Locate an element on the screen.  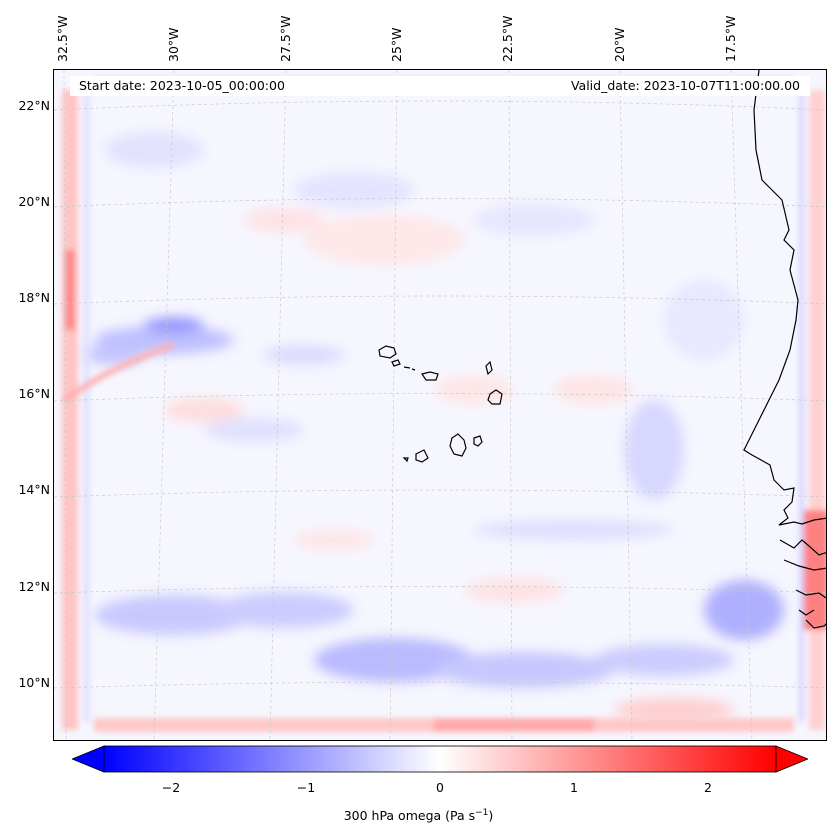
lon-tick-label: 27.5°W is located at coordinates (285, 38).